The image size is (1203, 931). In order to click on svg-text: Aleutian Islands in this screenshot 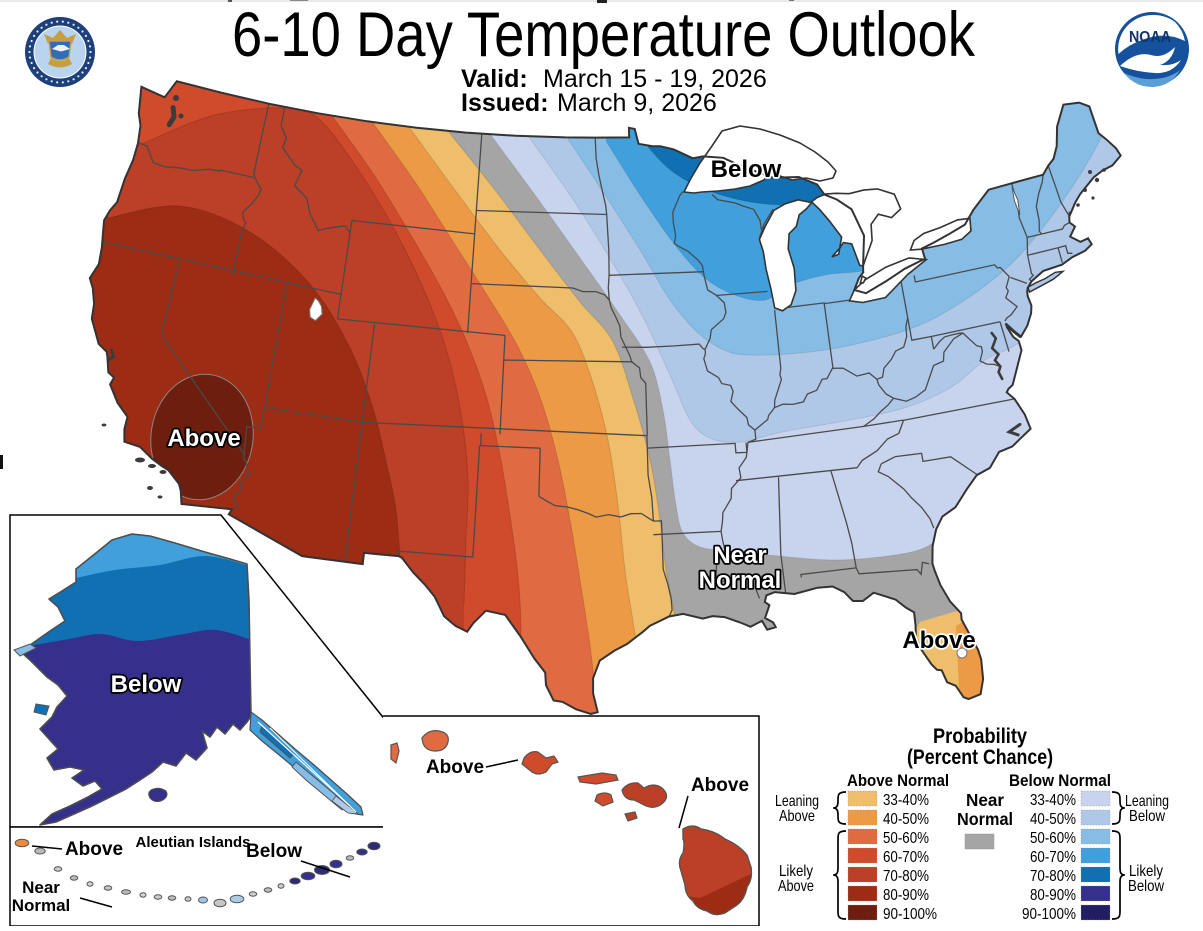, I will do `click(192, 842)`.